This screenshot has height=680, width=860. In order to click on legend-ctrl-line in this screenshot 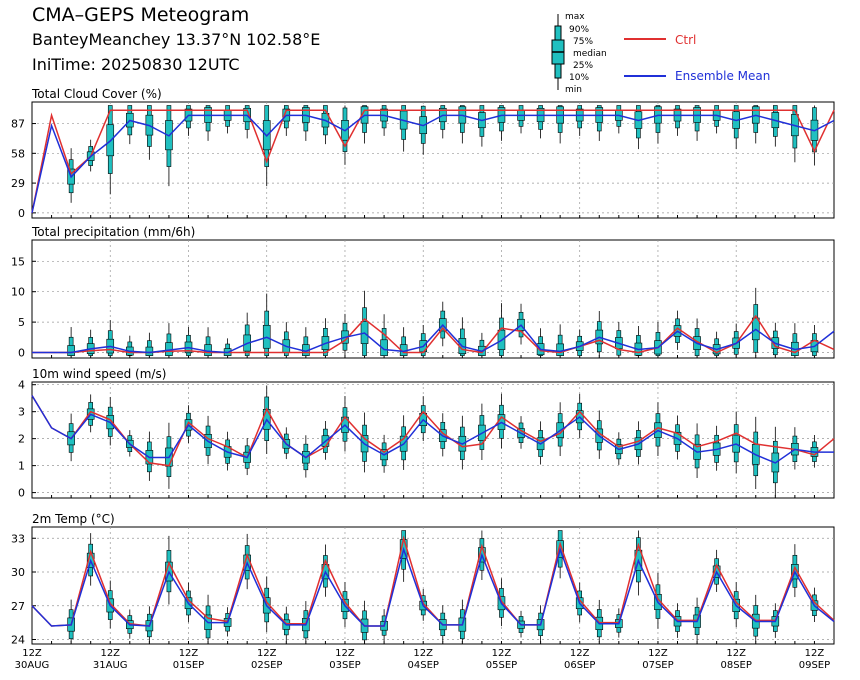, I will do `click(645, 39)`.